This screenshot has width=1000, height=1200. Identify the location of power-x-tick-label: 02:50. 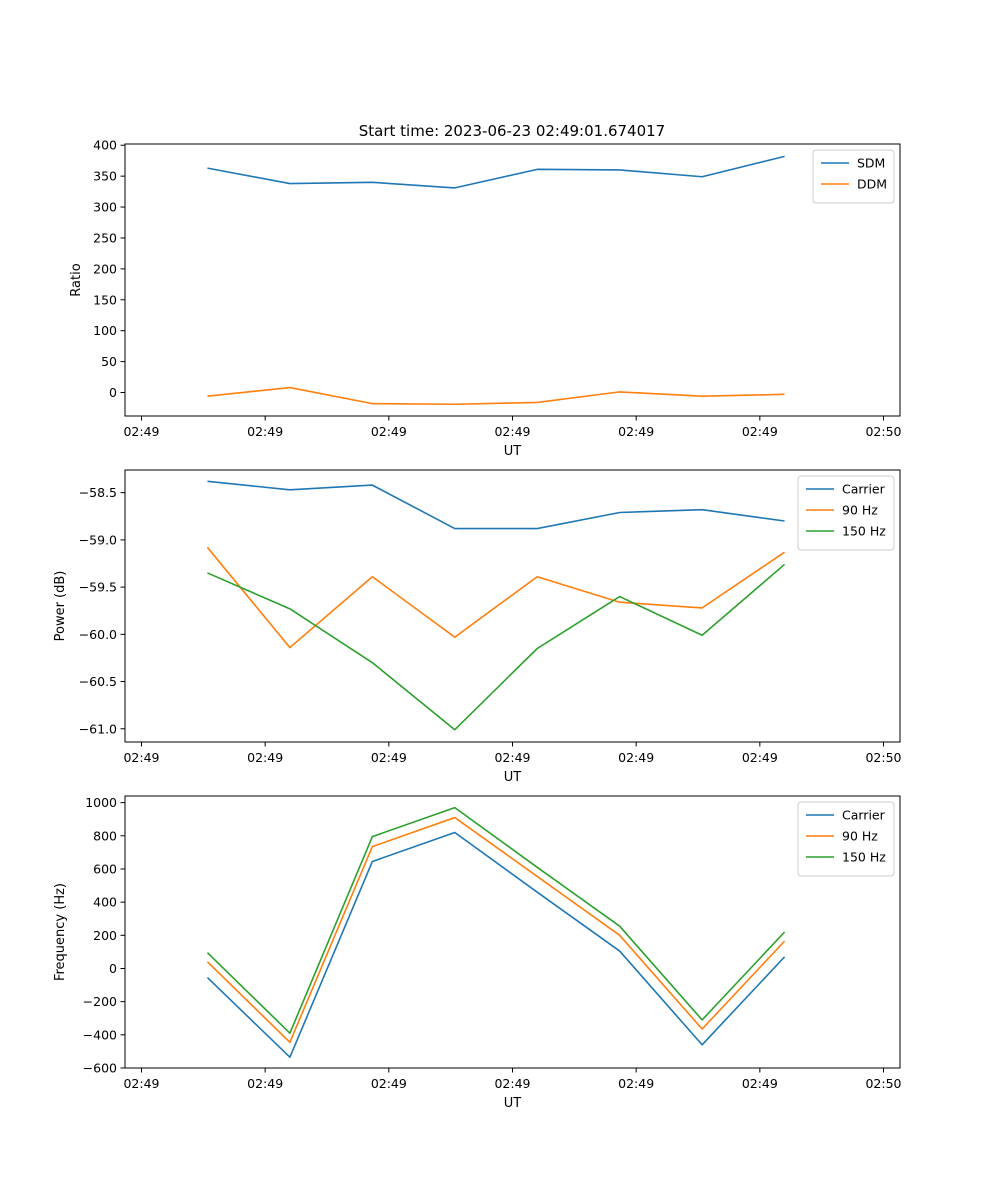
(883, 757).